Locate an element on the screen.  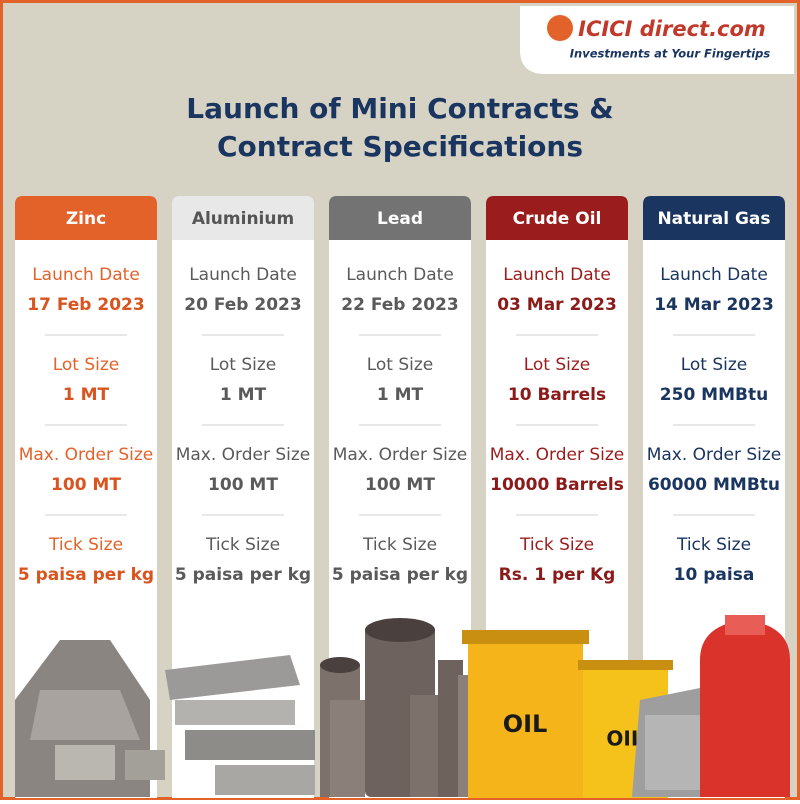
field-value: 250 MMBtu is located at coordinates (714, 395).